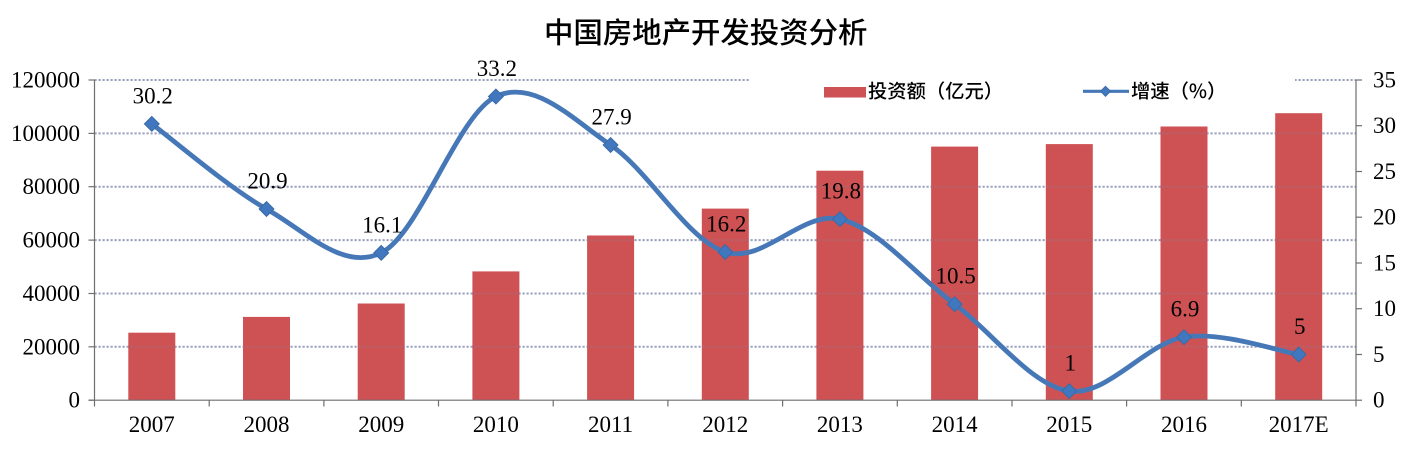  Describe the element at coordinates (153, 95) in the screenshot. I see `svg-text: 30.2` at that location.